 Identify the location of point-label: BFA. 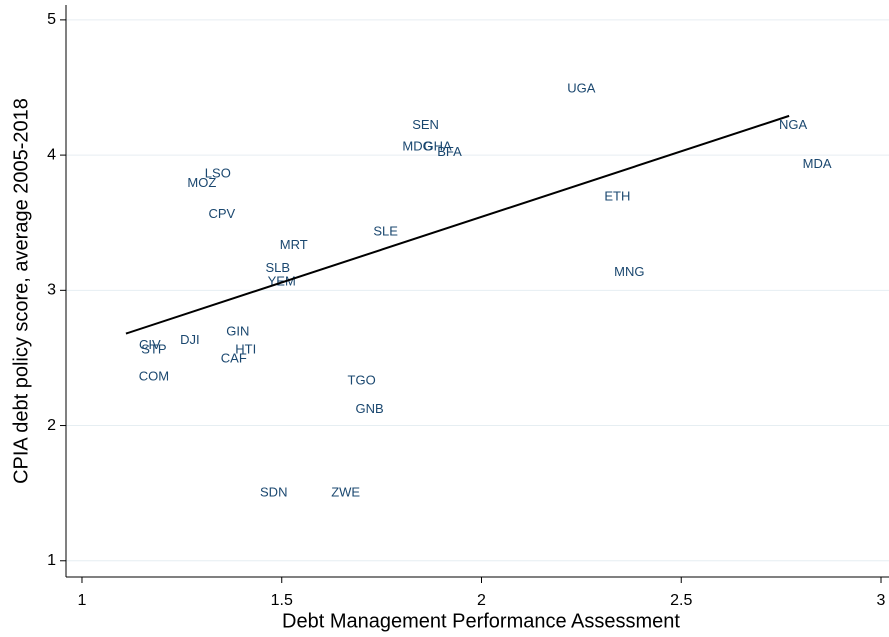
(449, 151).